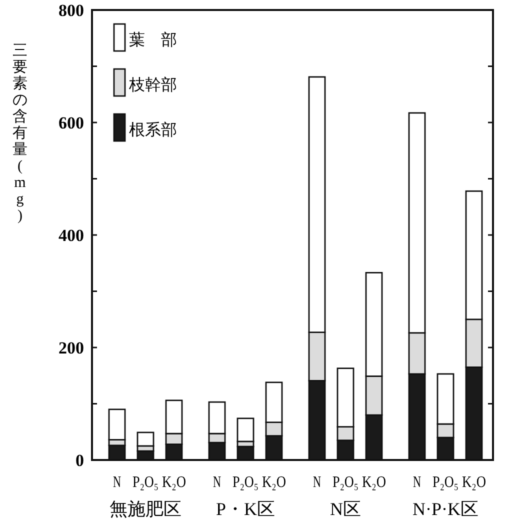  I want to click on y-tick-label: 600, so click(71, 123).